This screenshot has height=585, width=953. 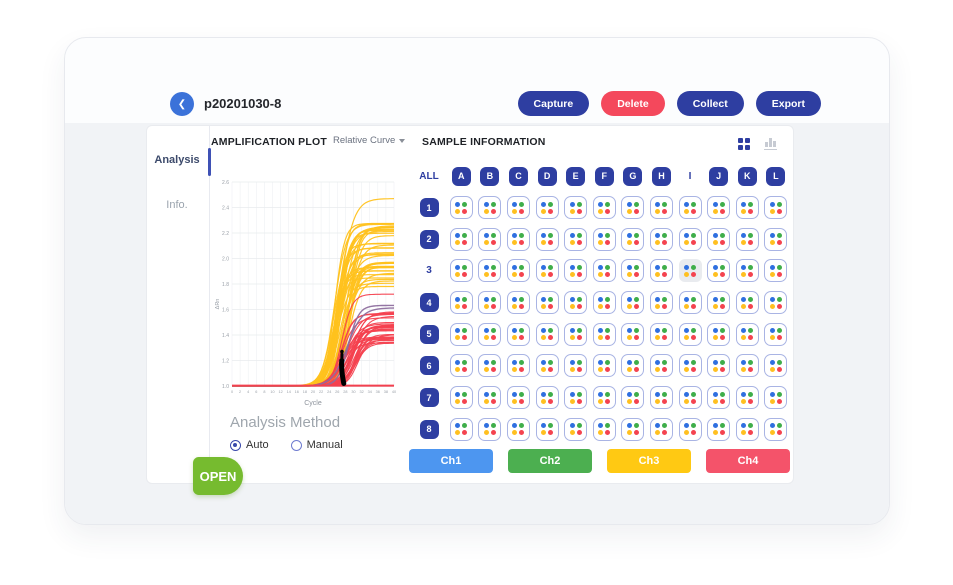 I want to click on well-cell-K3, so click(x=747, y=271).